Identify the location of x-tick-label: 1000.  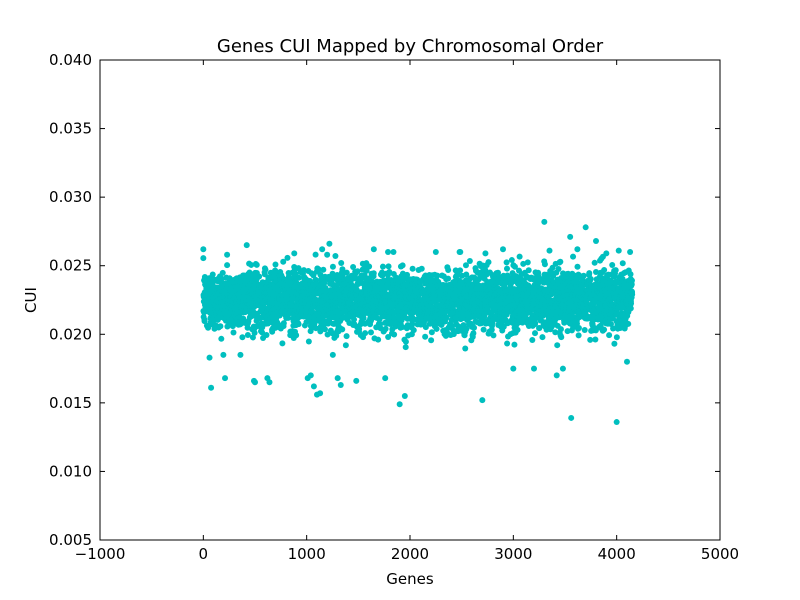
(307, 554).